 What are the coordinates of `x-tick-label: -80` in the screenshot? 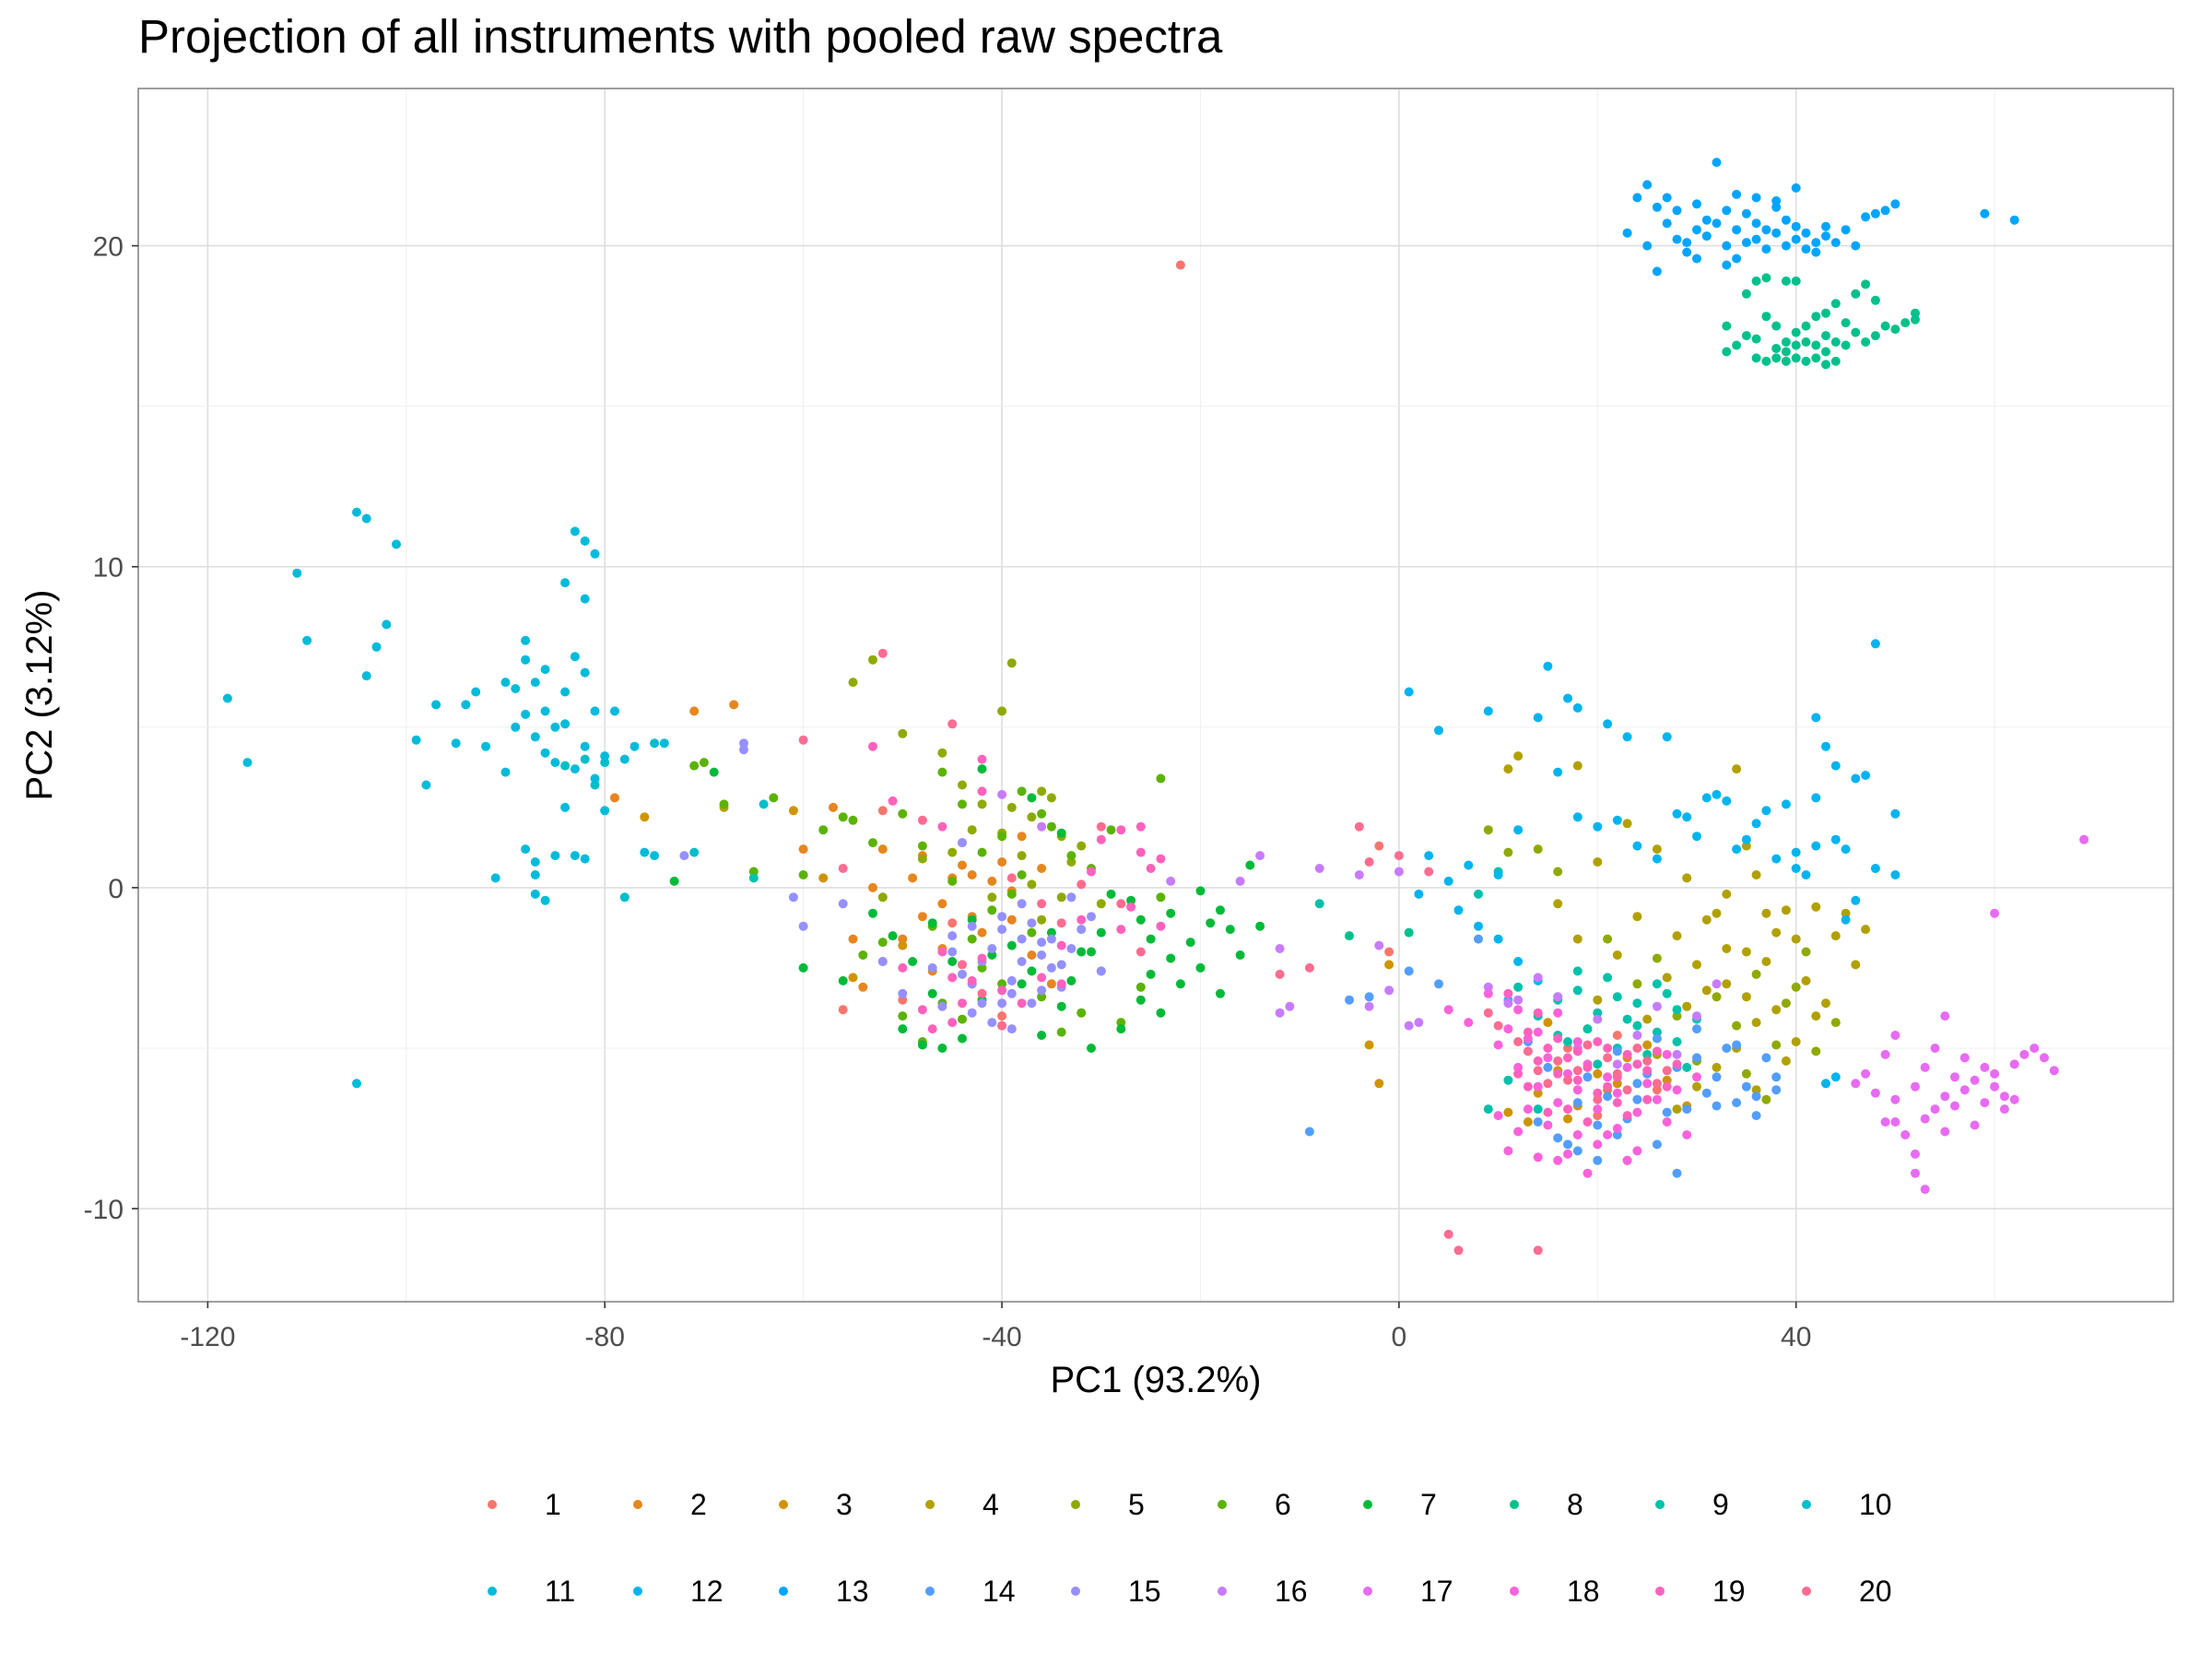 It's located at (605, 1337).